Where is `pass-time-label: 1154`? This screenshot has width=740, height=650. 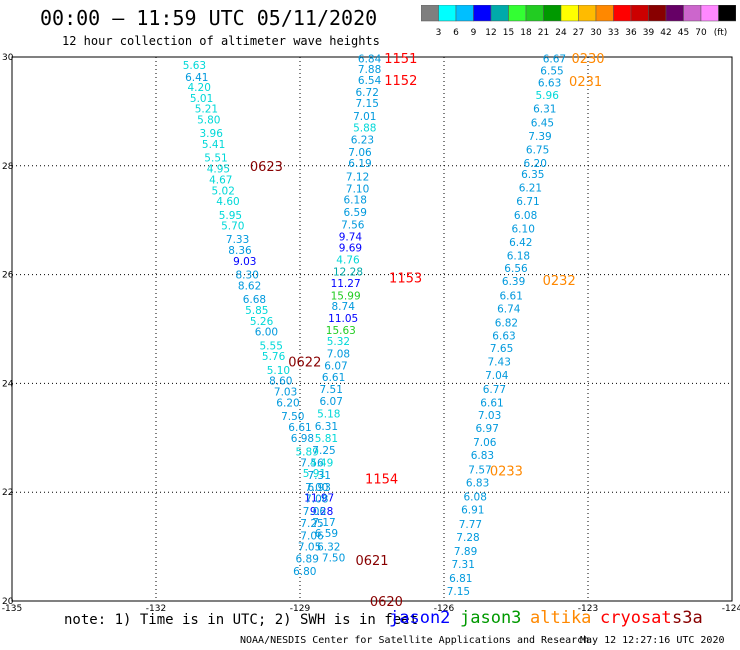
pass-time-label: 1154 is located at coordinates (381, 480).